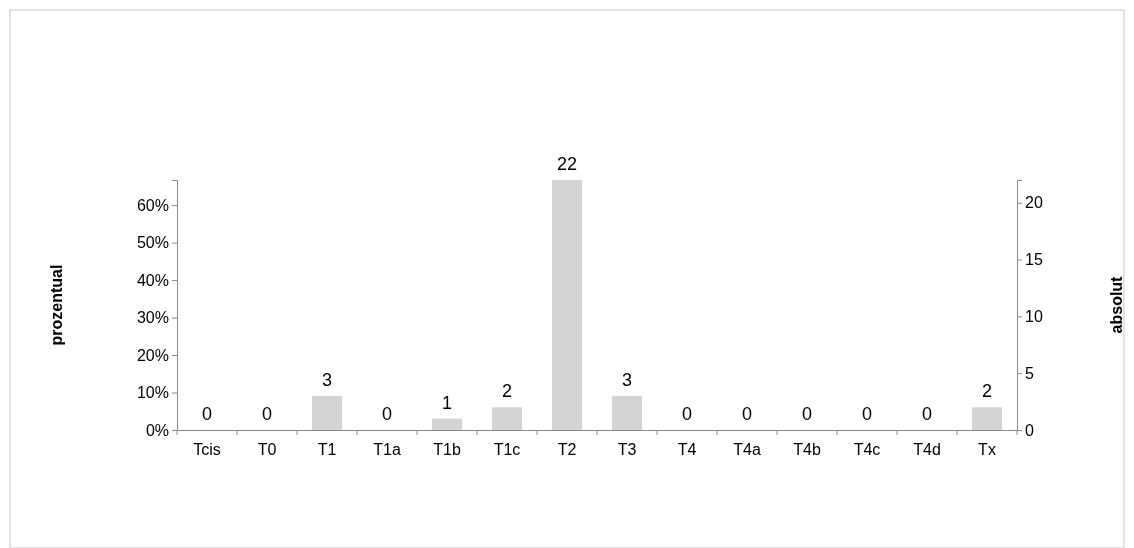 The height and width of the screenshot is (548, 1134). Describe the element at coordinates (157, 430) in the screenshot. I see `y-tick-label: 0%` at that location.